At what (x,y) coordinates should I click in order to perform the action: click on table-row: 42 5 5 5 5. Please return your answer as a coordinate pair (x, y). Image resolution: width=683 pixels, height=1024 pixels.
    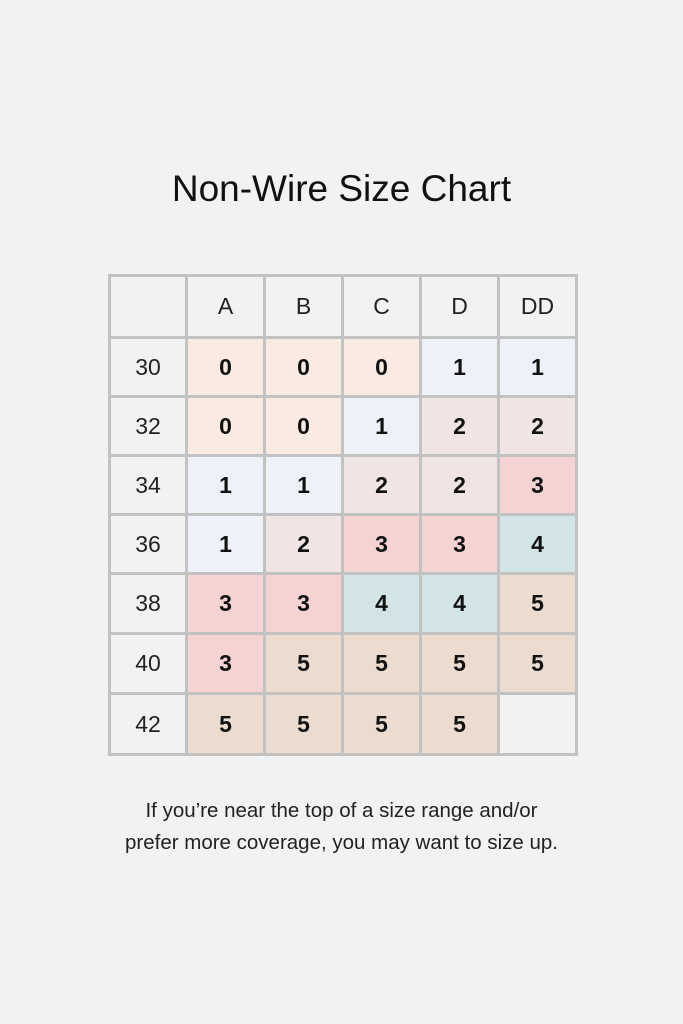
    Looking at the image, I should click on (343, 724).